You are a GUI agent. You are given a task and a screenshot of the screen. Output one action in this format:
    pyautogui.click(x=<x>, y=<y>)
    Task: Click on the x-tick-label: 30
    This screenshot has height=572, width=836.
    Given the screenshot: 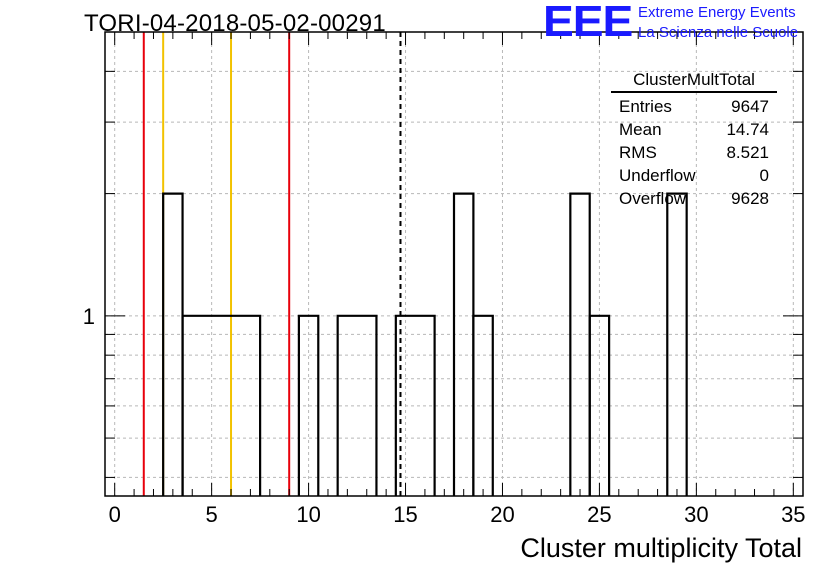 What is the action you would take?
    pyautogui.click(x=696, y=514)
    